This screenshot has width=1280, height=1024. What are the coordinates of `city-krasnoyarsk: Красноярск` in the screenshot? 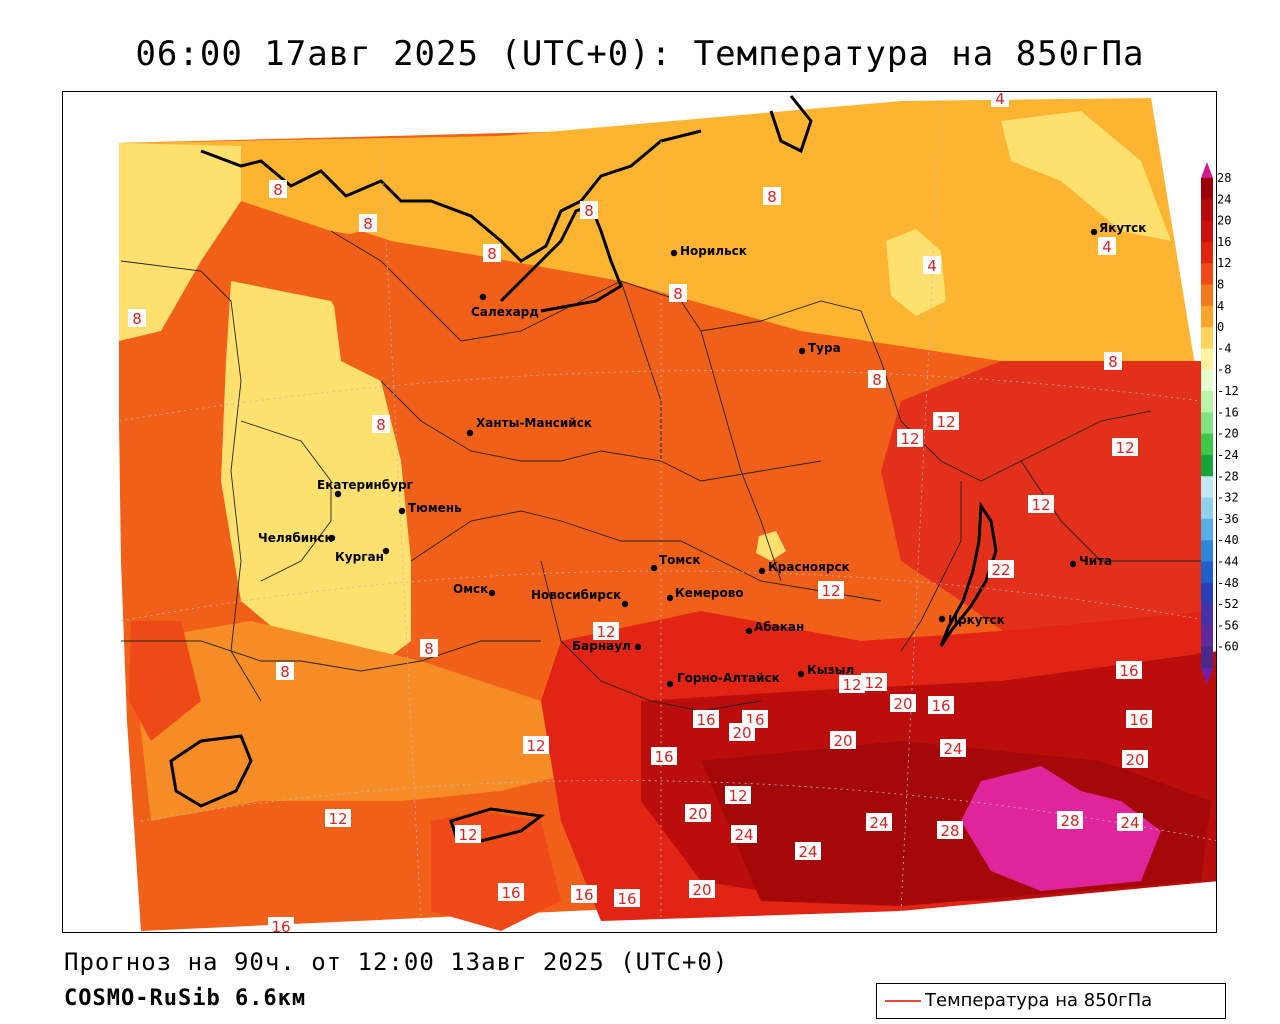 It's located at (804, 567).